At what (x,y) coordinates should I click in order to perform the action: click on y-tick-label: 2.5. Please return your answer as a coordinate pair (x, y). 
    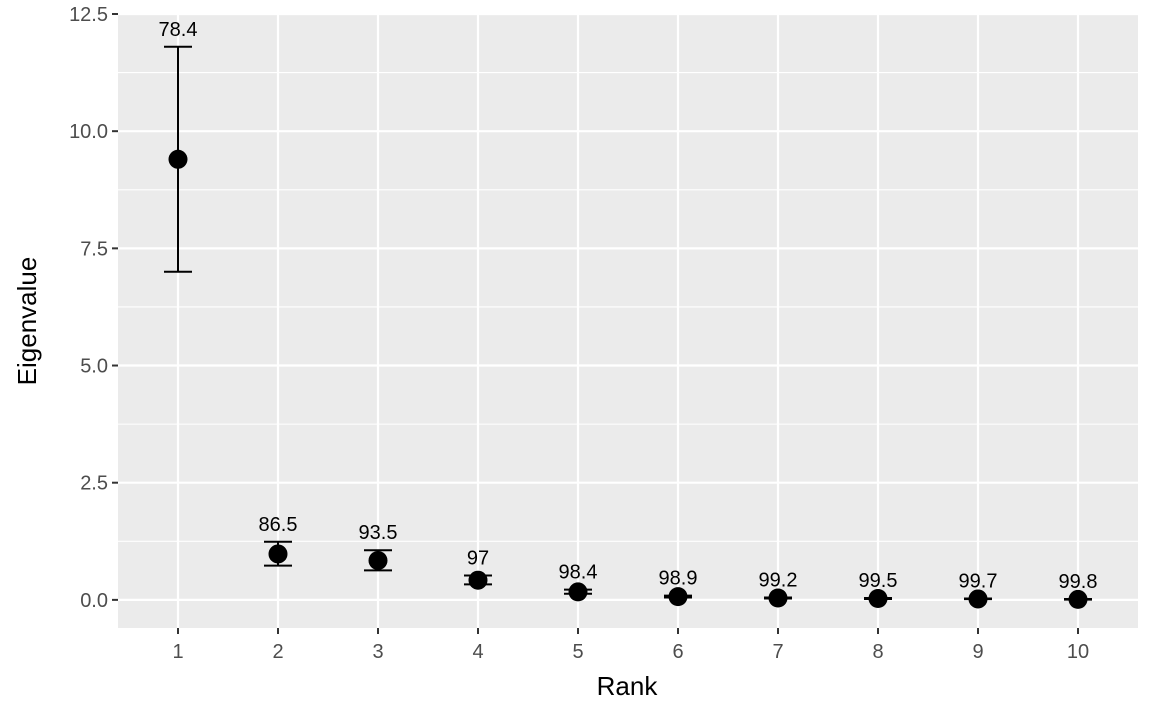
    Looking at the image, I should click on (94, 484).